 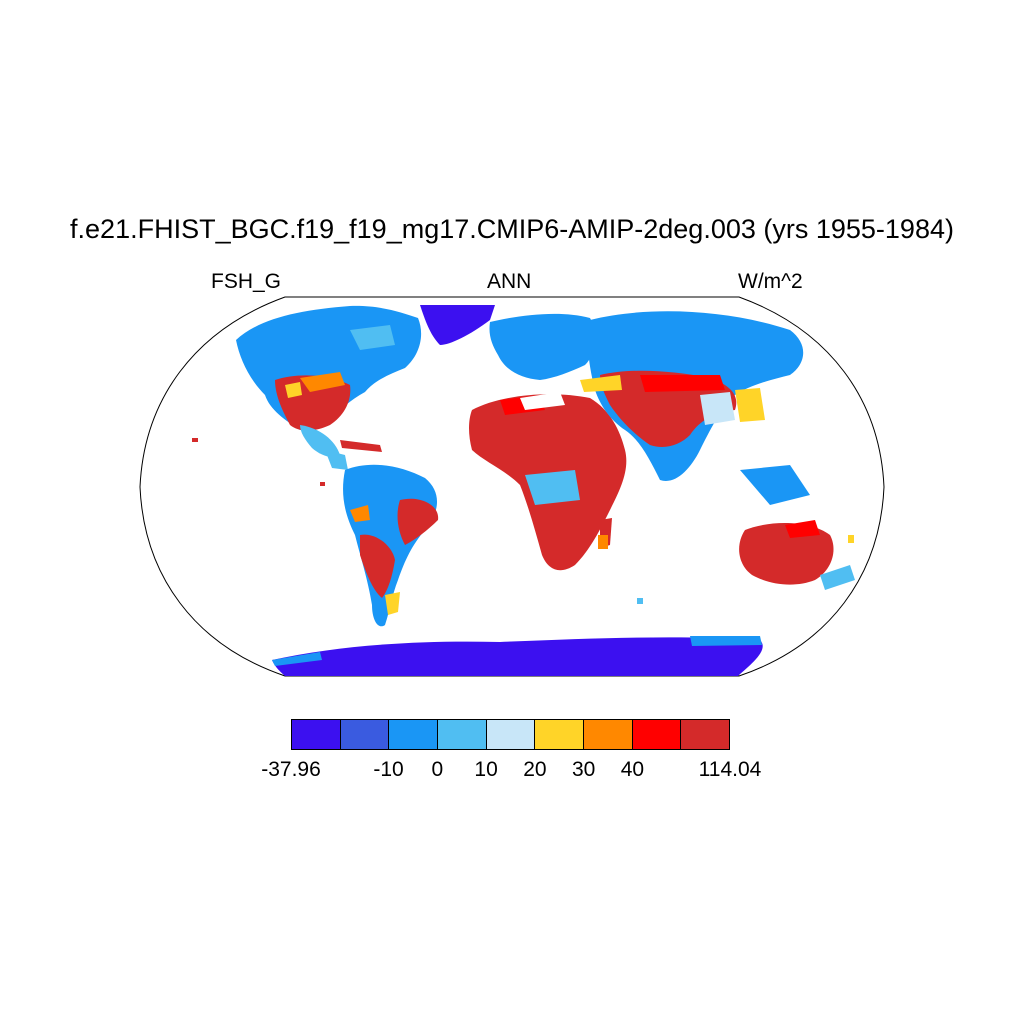 I want to click on islands, so click(x=523, y=521).